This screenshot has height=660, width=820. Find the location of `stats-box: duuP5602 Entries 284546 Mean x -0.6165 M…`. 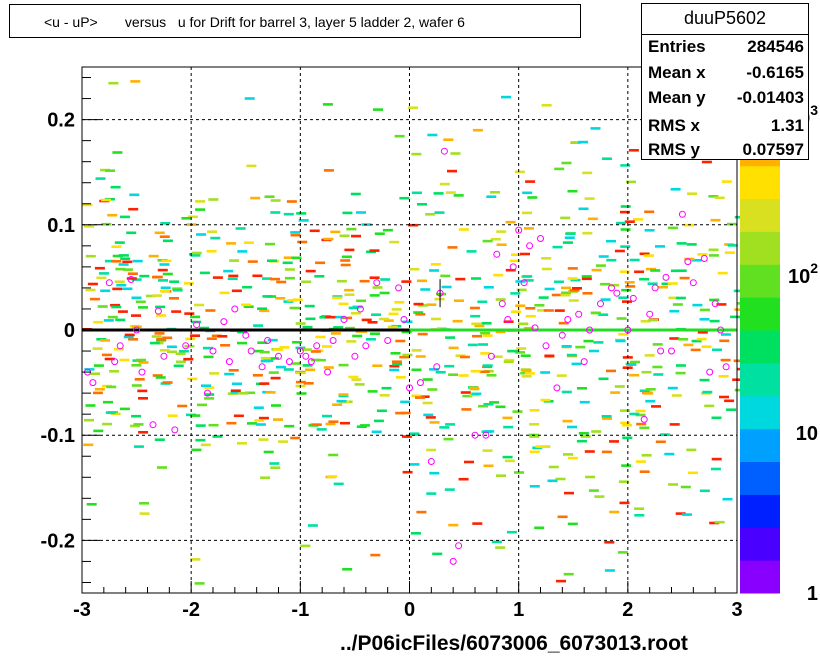

stats-box: duuP5602 Entries 284546 Mean x -0.6165 M… is located at coordinates (725, 81).